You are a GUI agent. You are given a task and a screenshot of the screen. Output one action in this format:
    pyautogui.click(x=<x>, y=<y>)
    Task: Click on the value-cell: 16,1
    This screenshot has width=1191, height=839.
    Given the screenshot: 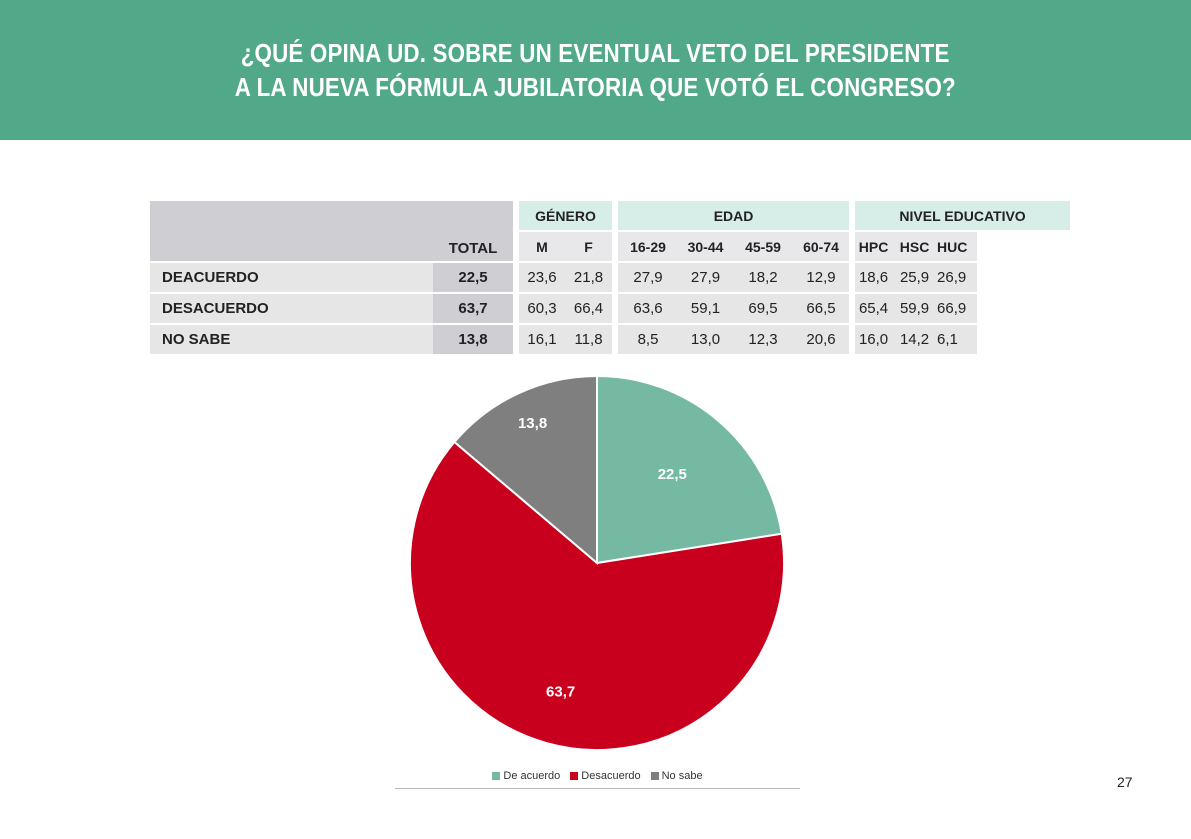 What is the action you would take?
    pyautogui.click(x=542, y=339)
    